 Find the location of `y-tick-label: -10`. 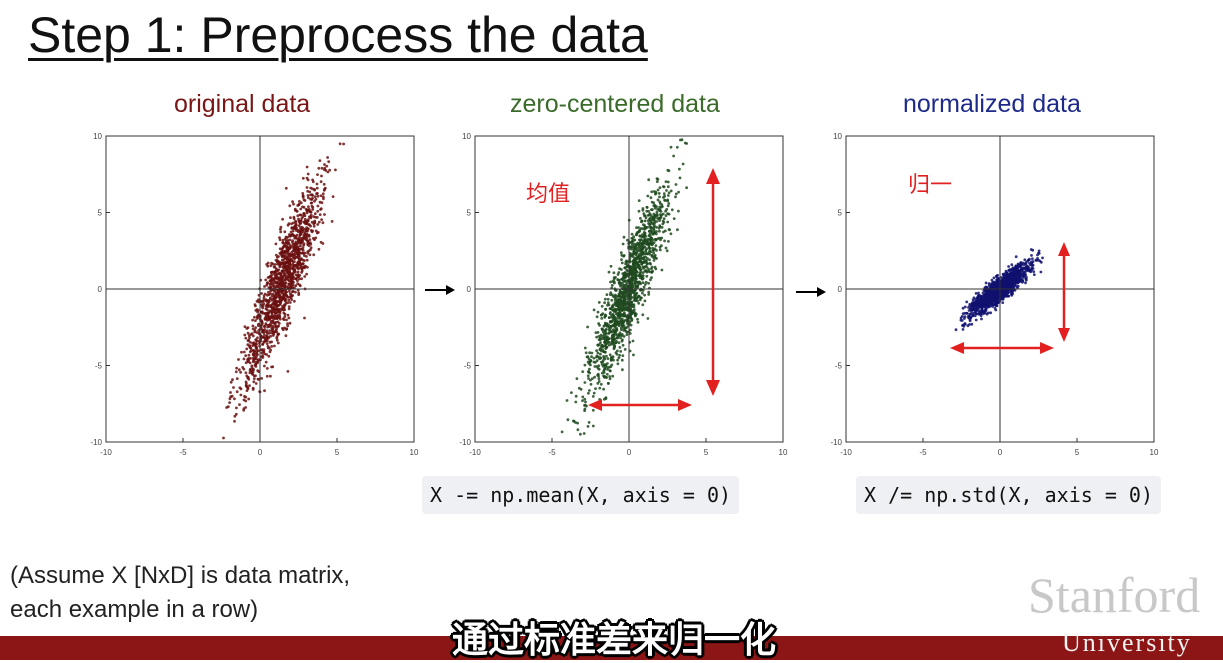

y-tick-label: -10 is located at coordinates (836, 442).